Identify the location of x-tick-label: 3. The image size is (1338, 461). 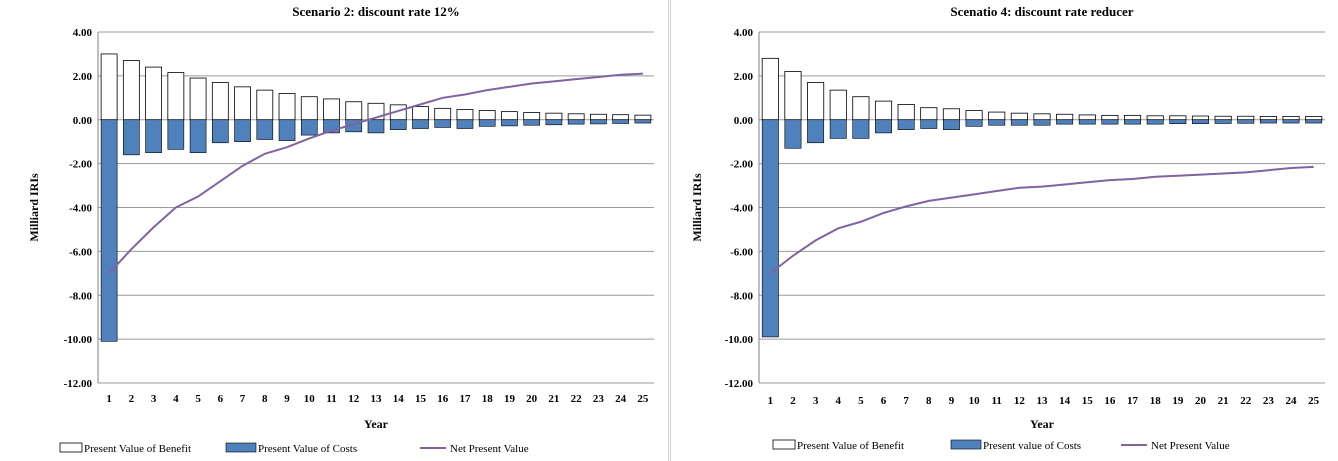
(154, 399).